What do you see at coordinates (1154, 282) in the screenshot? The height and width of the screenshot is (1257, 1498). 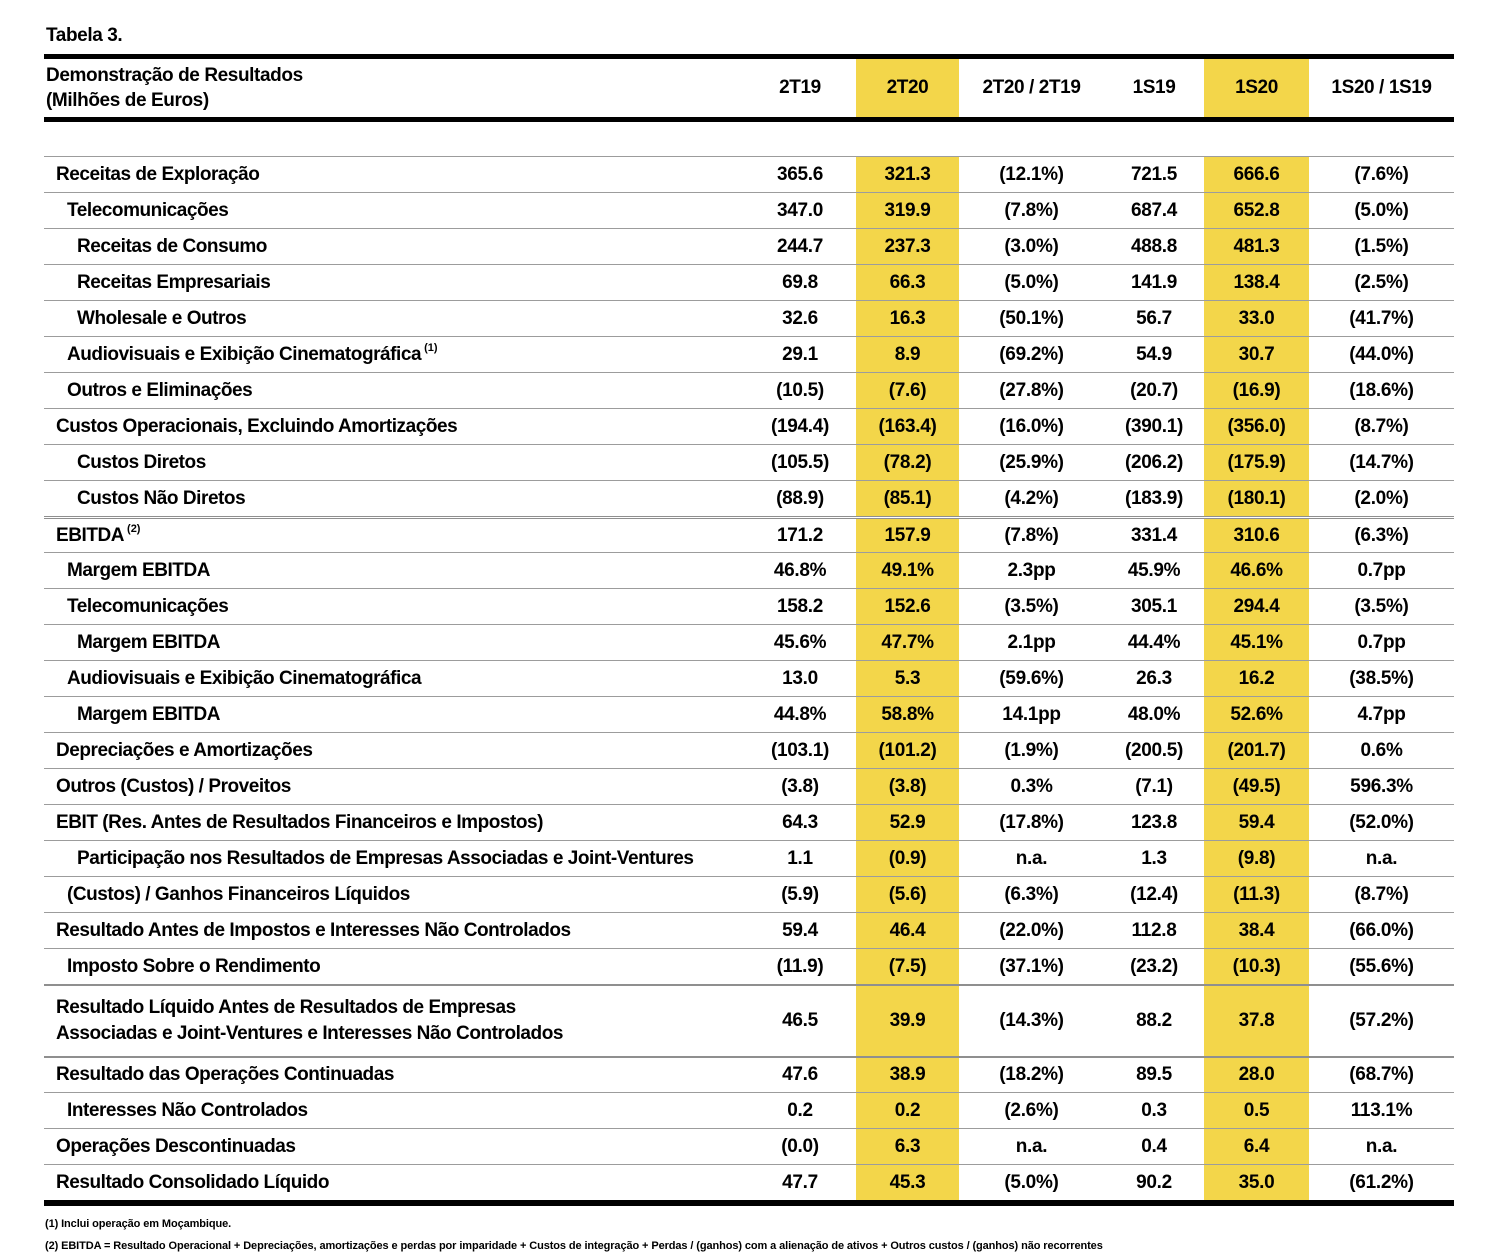 I see `value-cell: 141.9` at bounding box center [1154, 282].